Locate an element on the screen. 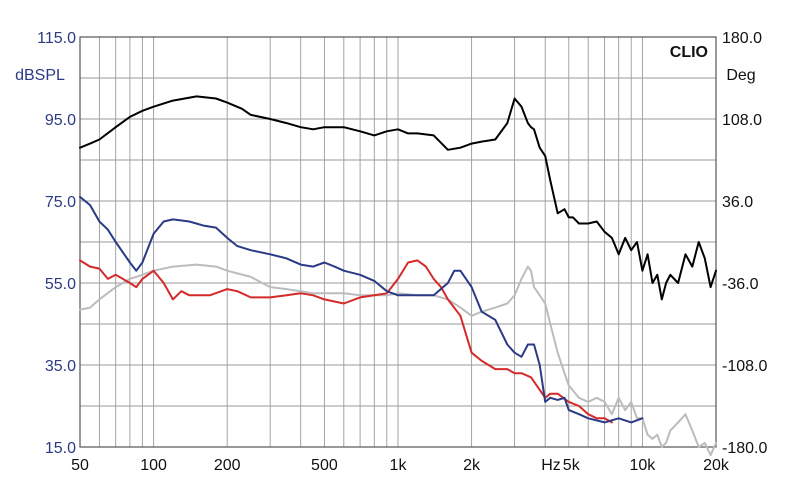 This screenshot has width=800, height=504. y-left-tick-label: 115.0 is located at coordinates (56, 38).